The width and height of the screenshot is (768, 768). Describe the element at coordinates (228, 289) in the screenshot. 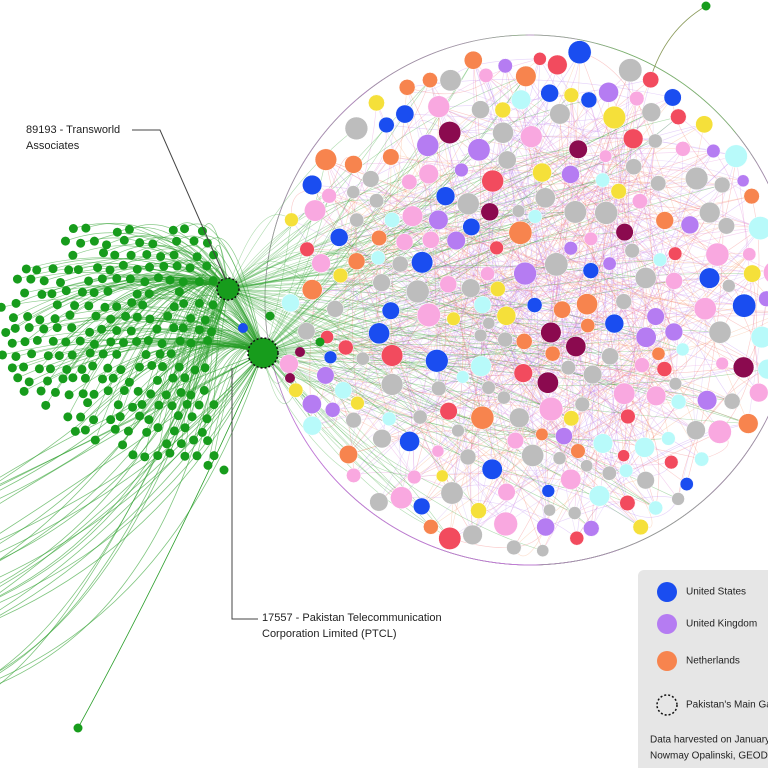

I see `gateway-node` at that location.